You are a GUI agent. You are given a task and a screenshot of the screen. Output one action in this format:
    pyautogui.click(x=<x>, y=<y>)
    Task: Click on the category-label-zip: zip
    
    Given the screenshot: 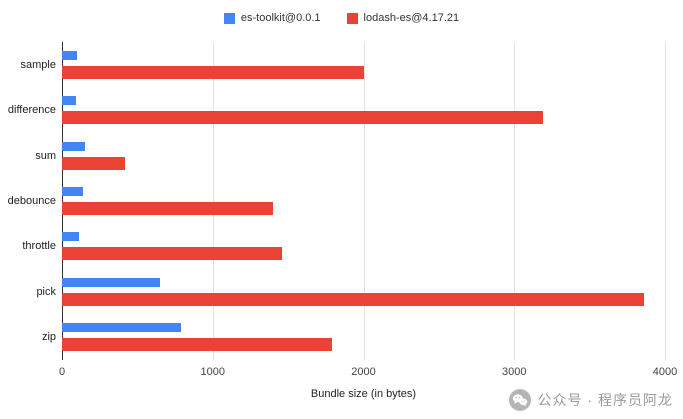 What is the action you would take?
    pyautogui.click(x=48, y=337)
    